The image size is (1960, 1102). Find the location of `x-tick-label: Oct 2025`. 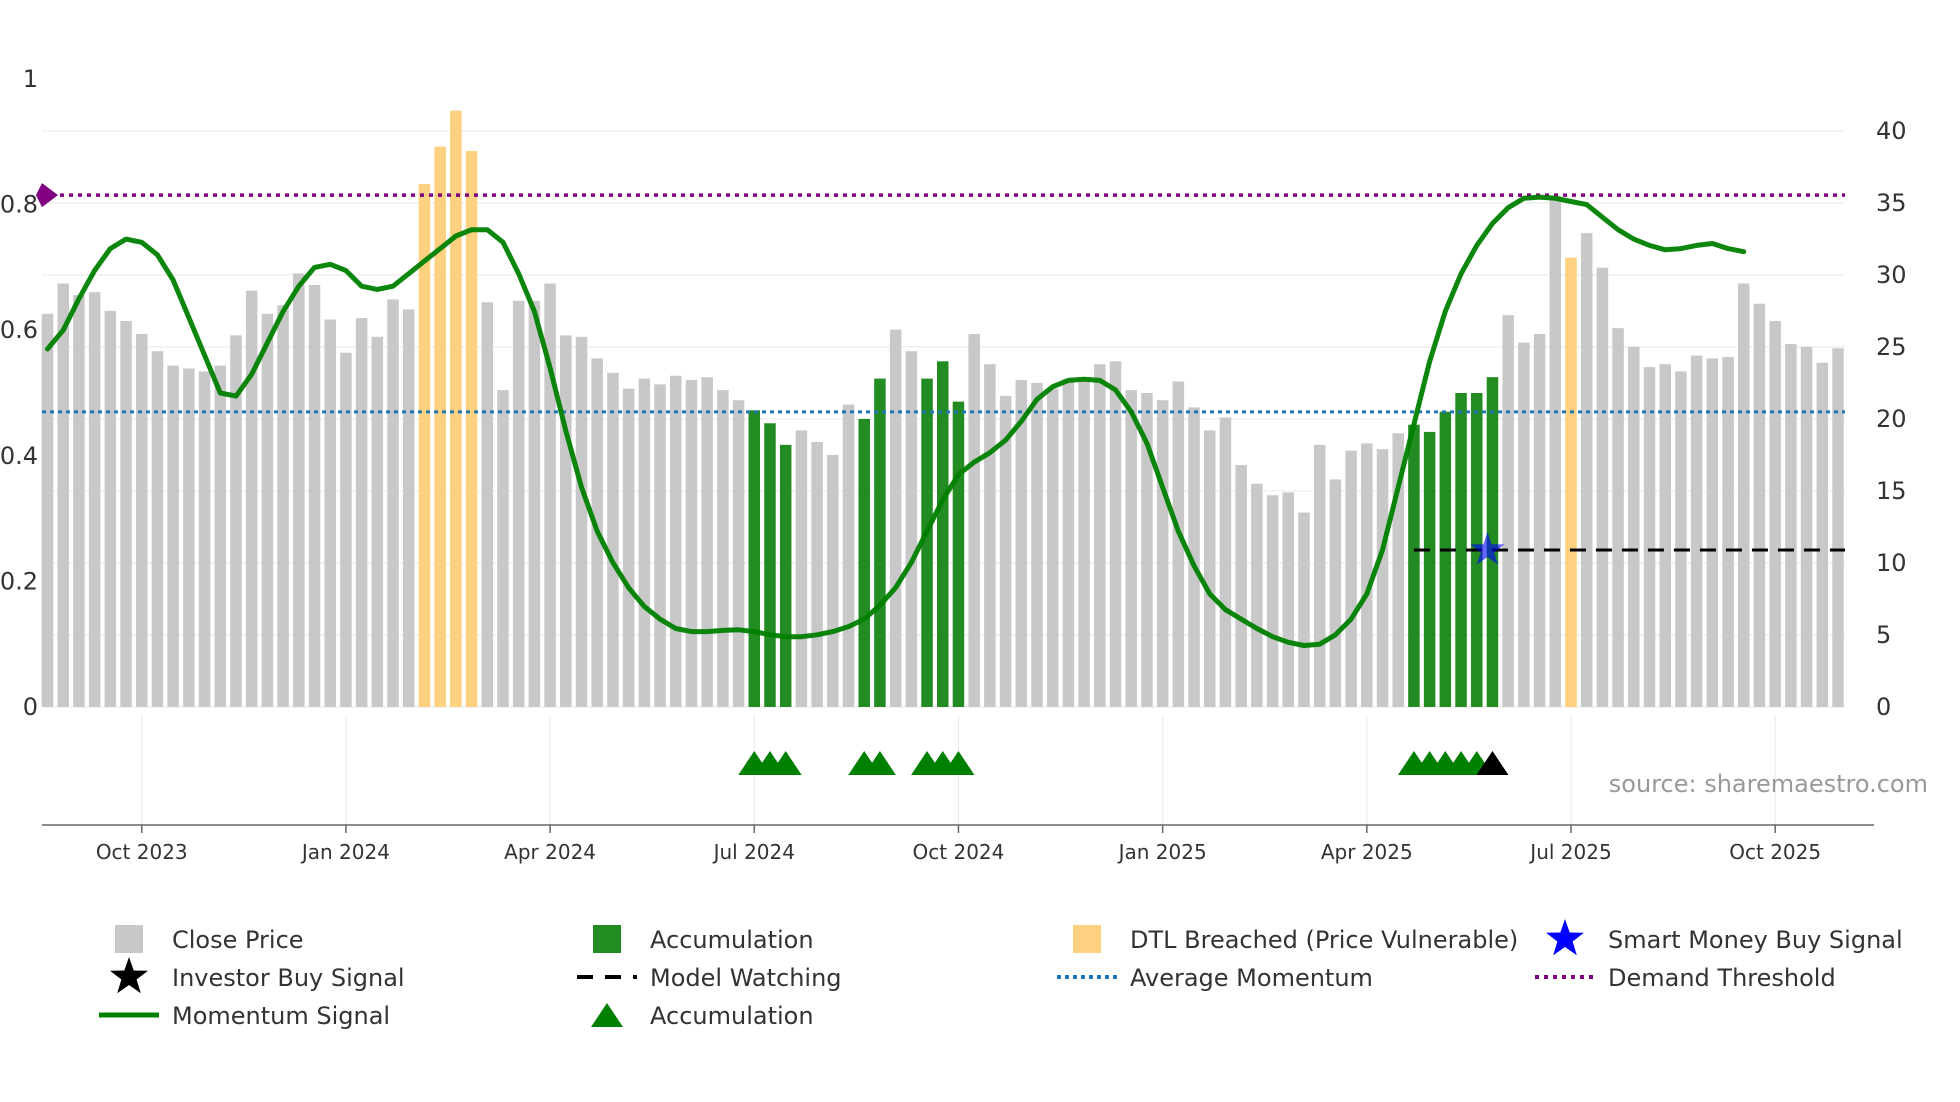

x-tick-label: Oct 2025 is located at coordinates (1775, 852).